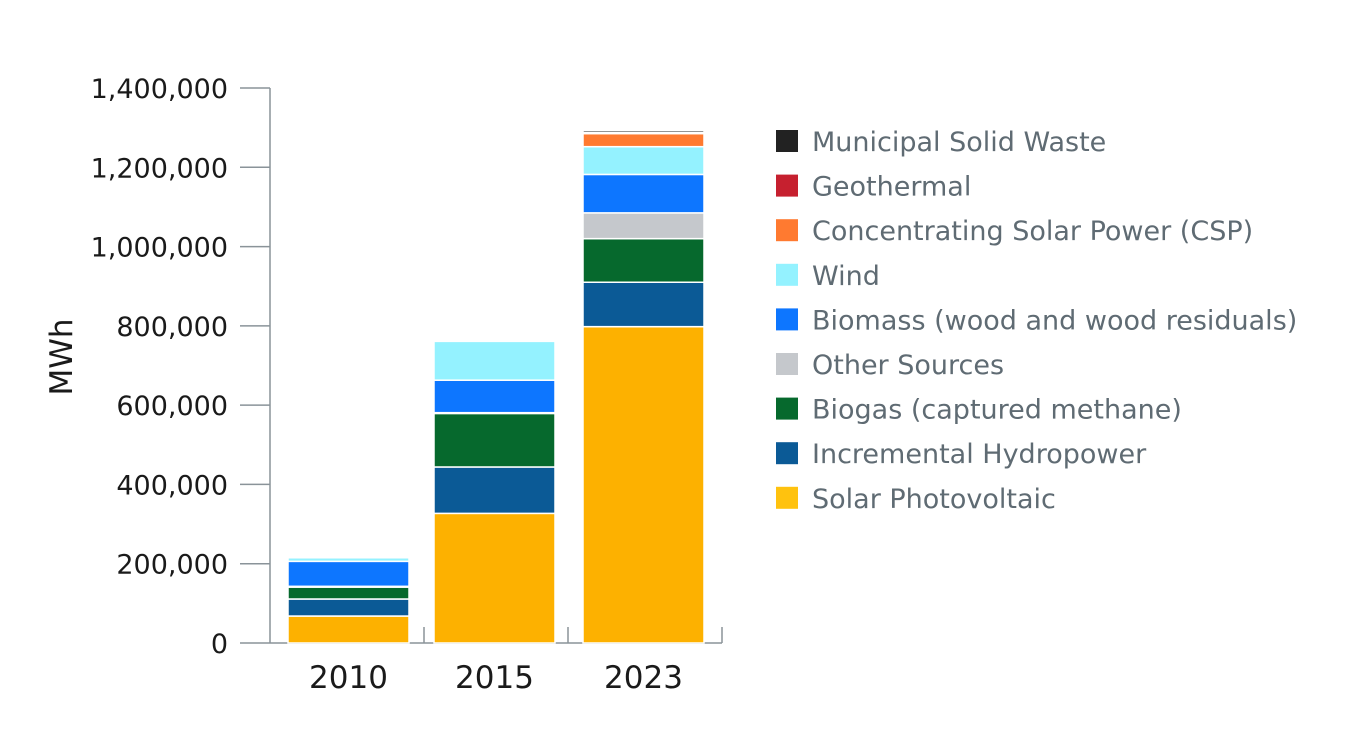  What do you see at coordinates (159, 248) in the screenshot?
I see `y-tick-label: 1,000,000` at bounding box center [159, 248].